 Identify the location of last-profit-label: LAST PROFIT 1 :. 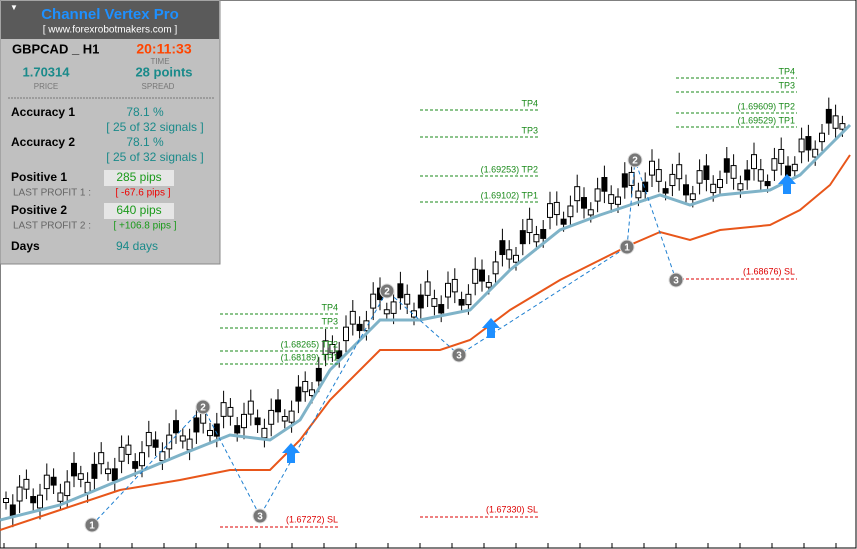
(52, 193).